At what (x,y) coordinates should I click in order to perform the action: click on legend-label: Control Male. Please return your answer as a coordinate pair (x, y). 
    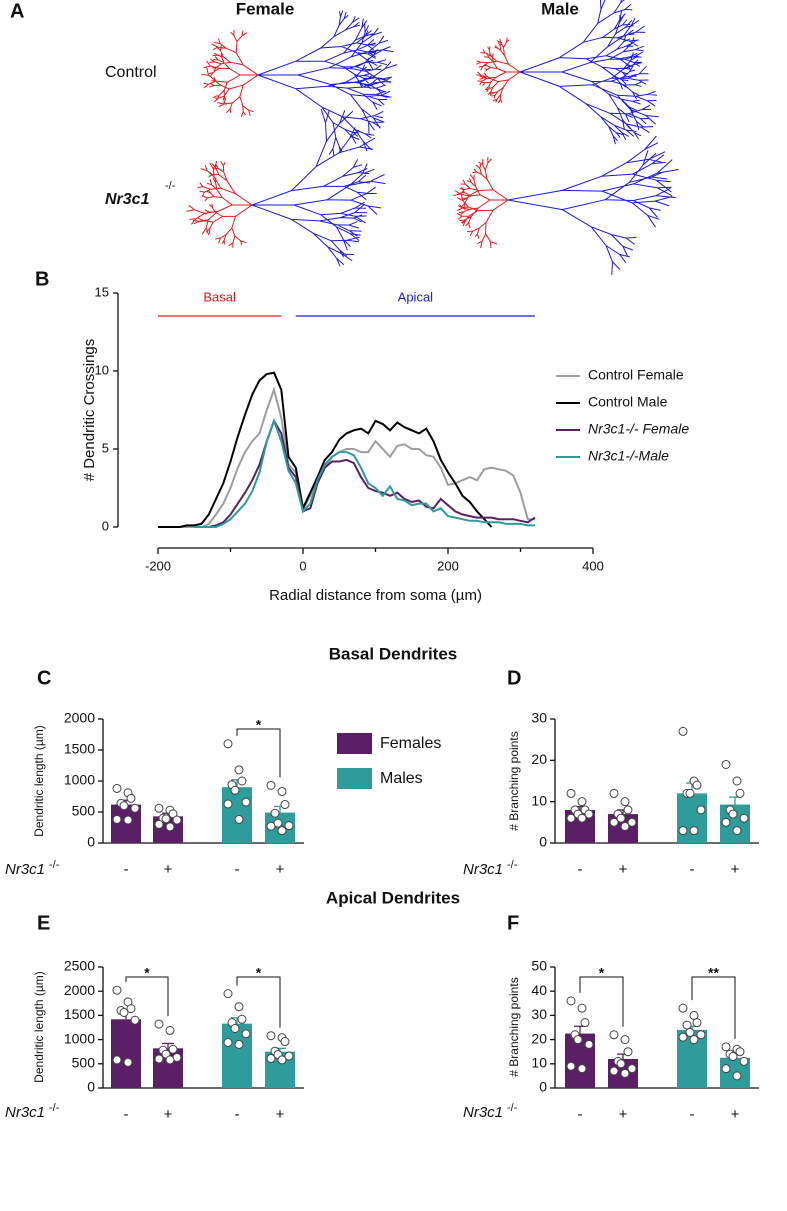
    Looking at the image, I should click on (628, 402).